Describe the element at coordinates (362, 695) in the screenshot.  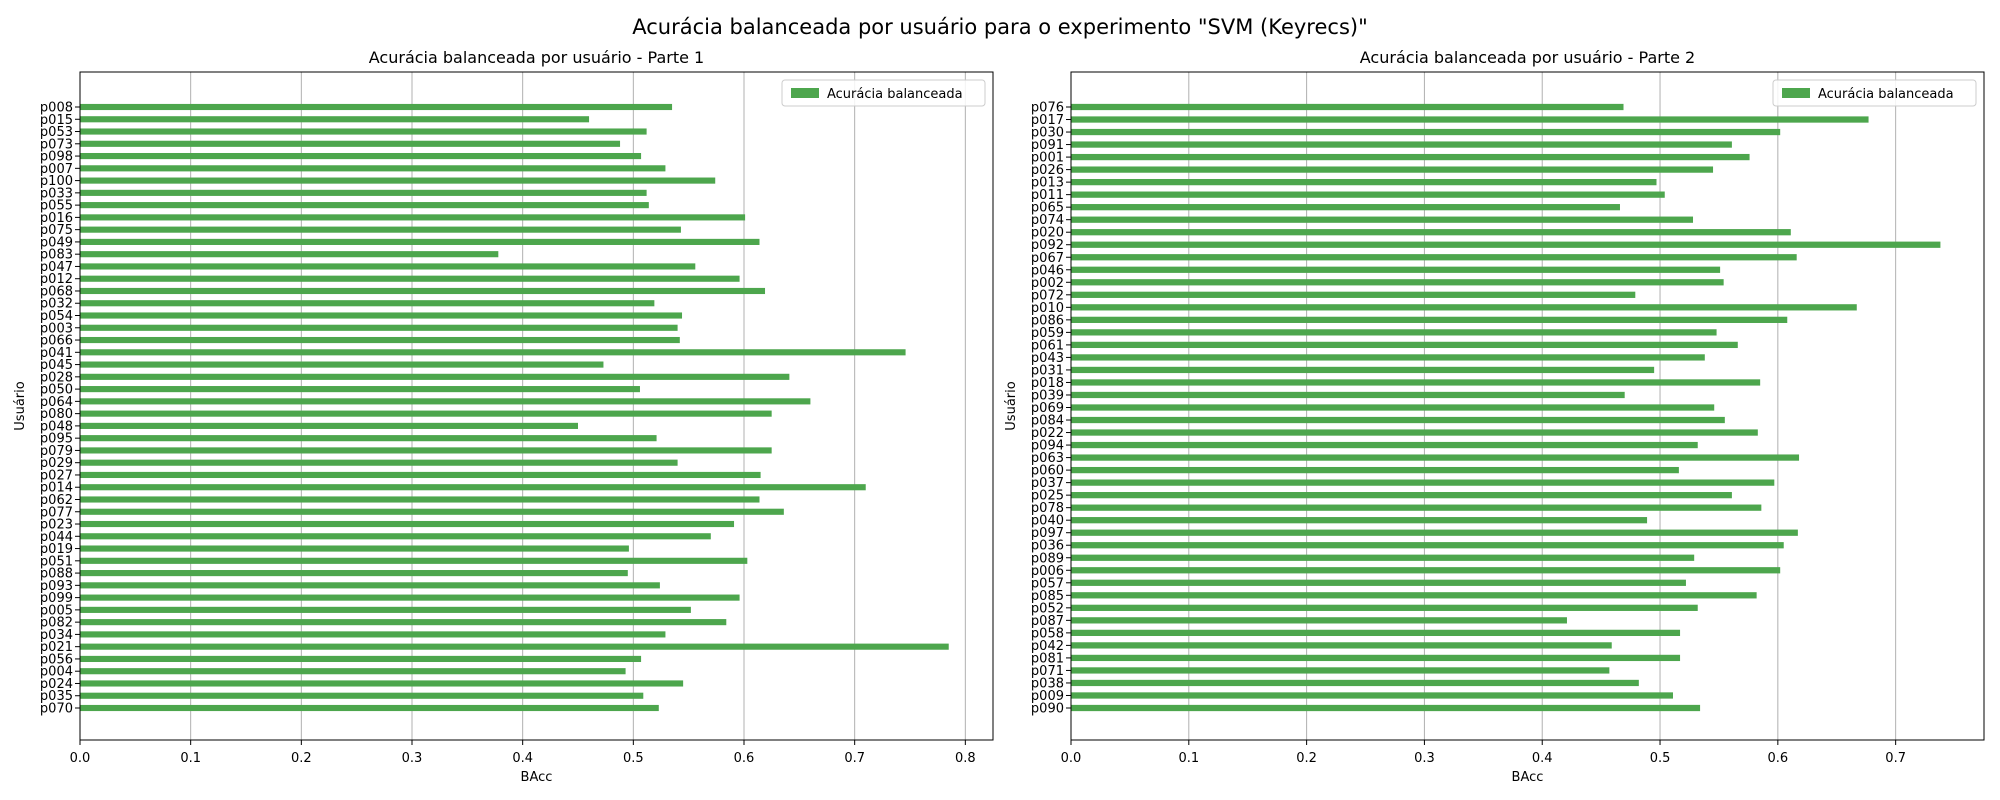
I see `bar-p035` at that location.